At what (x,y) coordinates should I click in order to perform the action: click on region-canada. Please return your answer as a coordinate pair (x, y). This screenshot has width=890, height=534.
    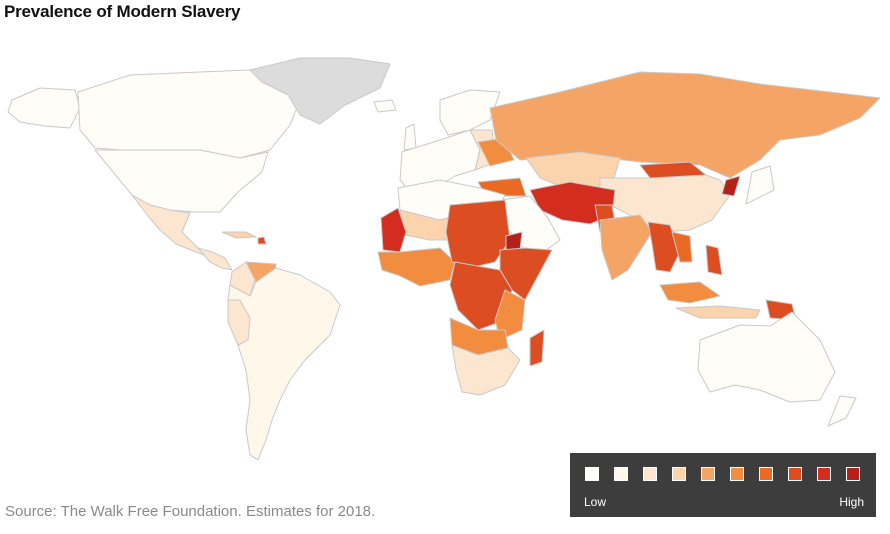
    Looking at the image, I should click on (189, 114).